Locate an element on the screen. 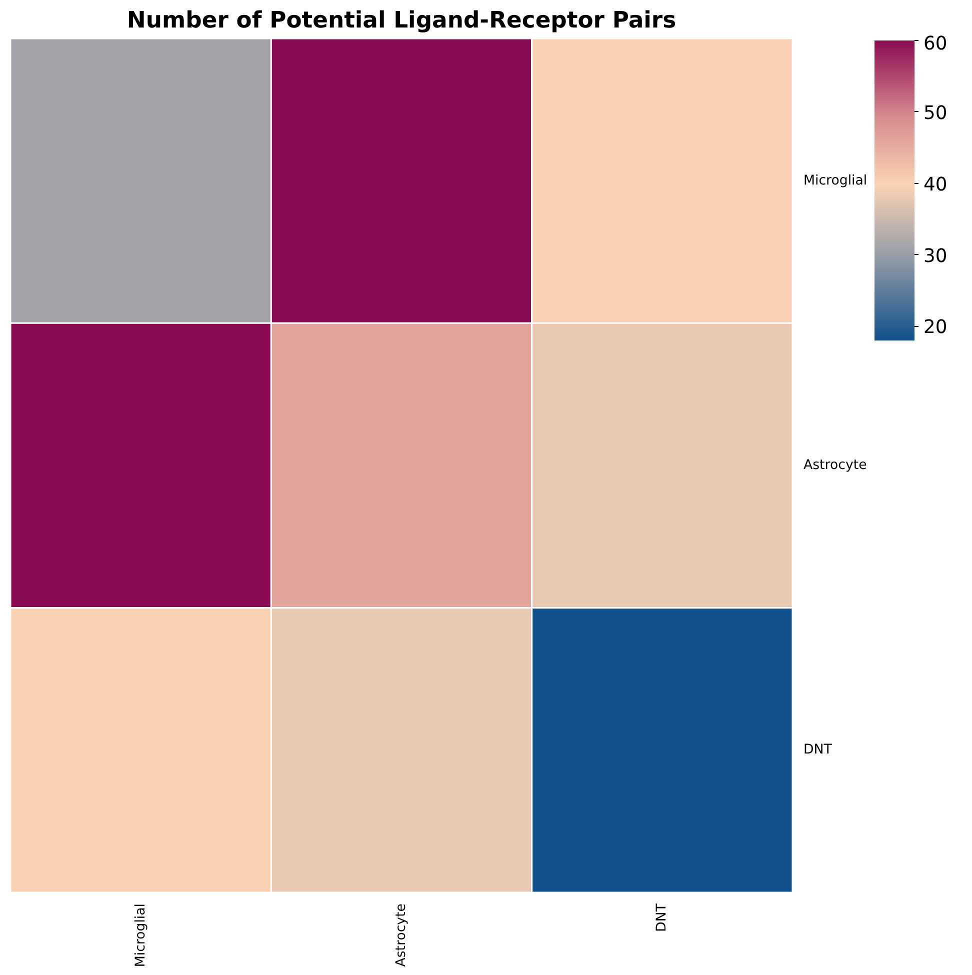 The height and width of the screenshot is (975, 972). chart-title: Number of Potential Ligand-Receptor Pairs is located at coordinates (401, 21).